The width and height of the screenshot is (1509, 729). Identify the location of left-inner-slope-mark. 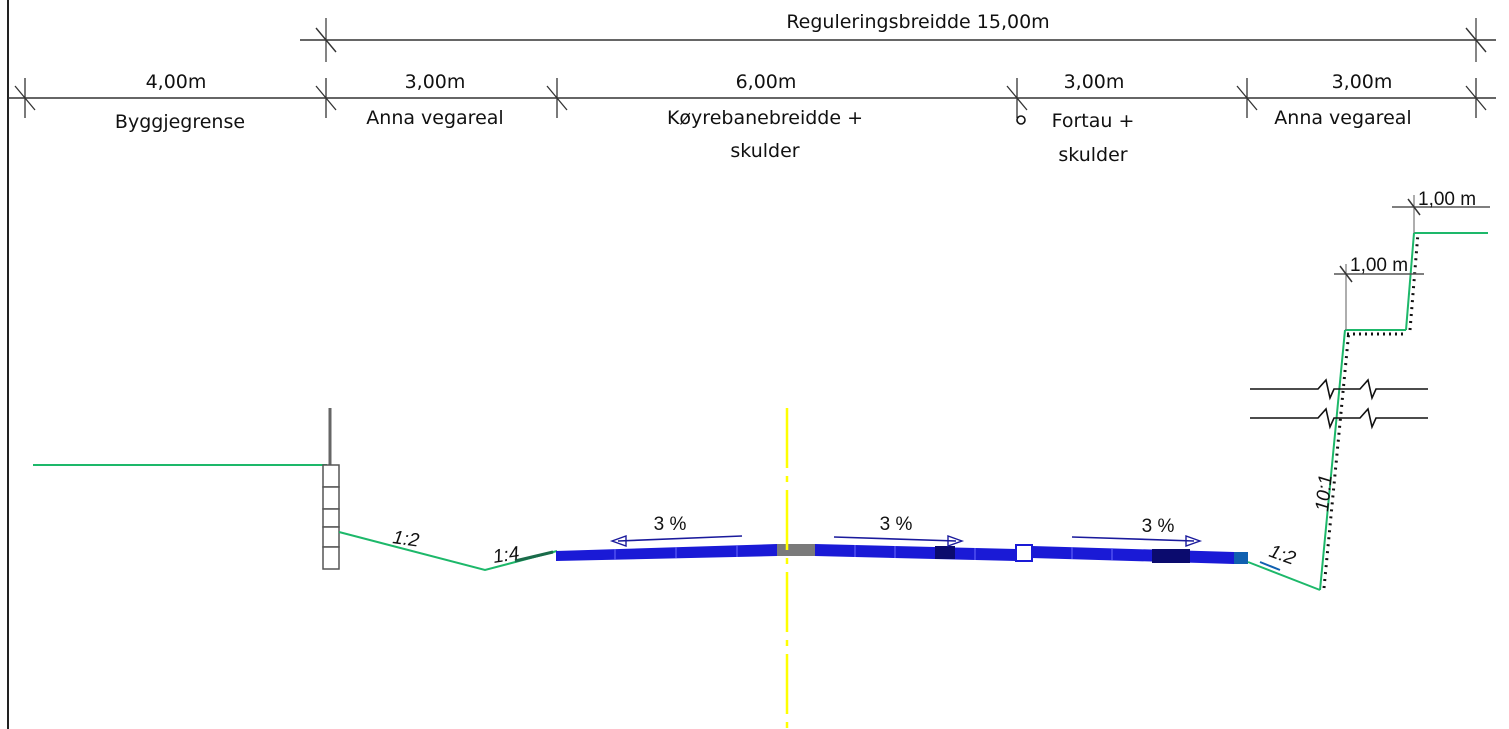
(534, 556).